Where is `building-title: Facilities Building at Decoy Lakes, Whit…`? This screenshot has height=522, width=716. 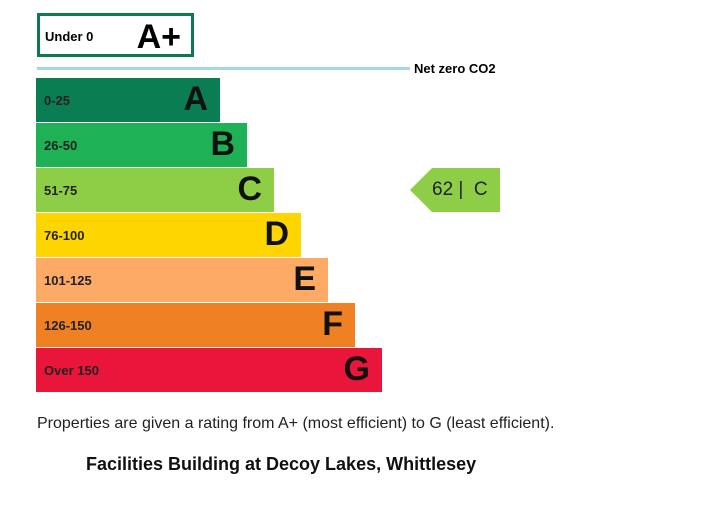
building-title: Facilities Building at Decoy Lakes, Whit… is located at coordinates (281, 464).